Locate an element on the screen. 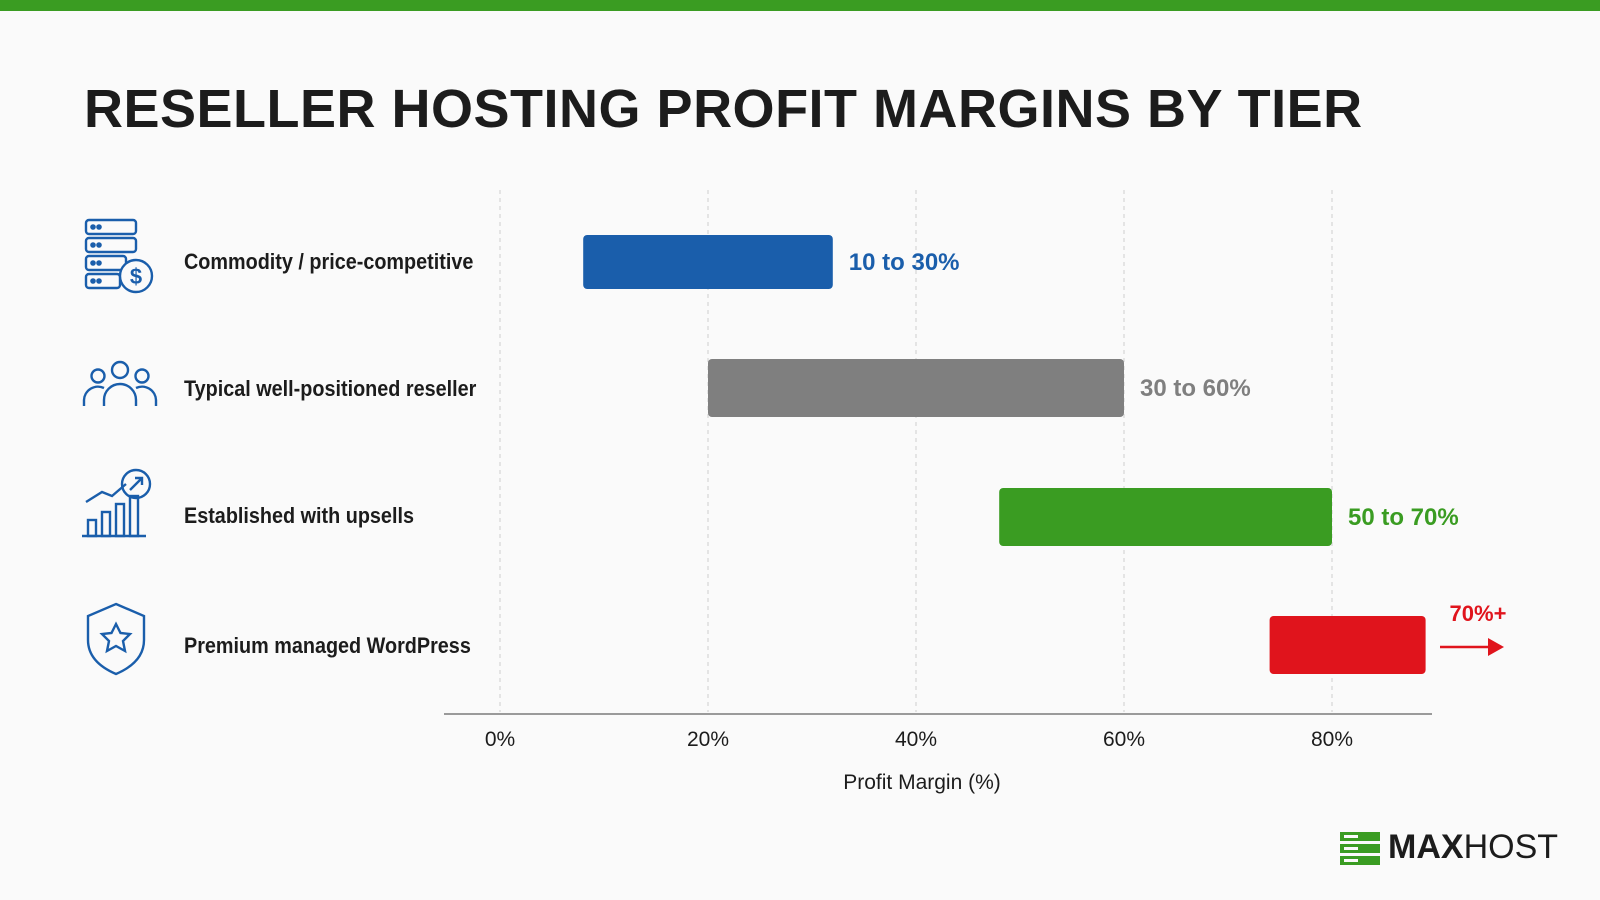 The height and width of the screenshot is (900, 1600). row-label-premium: Premium managed WordPress is located at coordinates (327, 645).